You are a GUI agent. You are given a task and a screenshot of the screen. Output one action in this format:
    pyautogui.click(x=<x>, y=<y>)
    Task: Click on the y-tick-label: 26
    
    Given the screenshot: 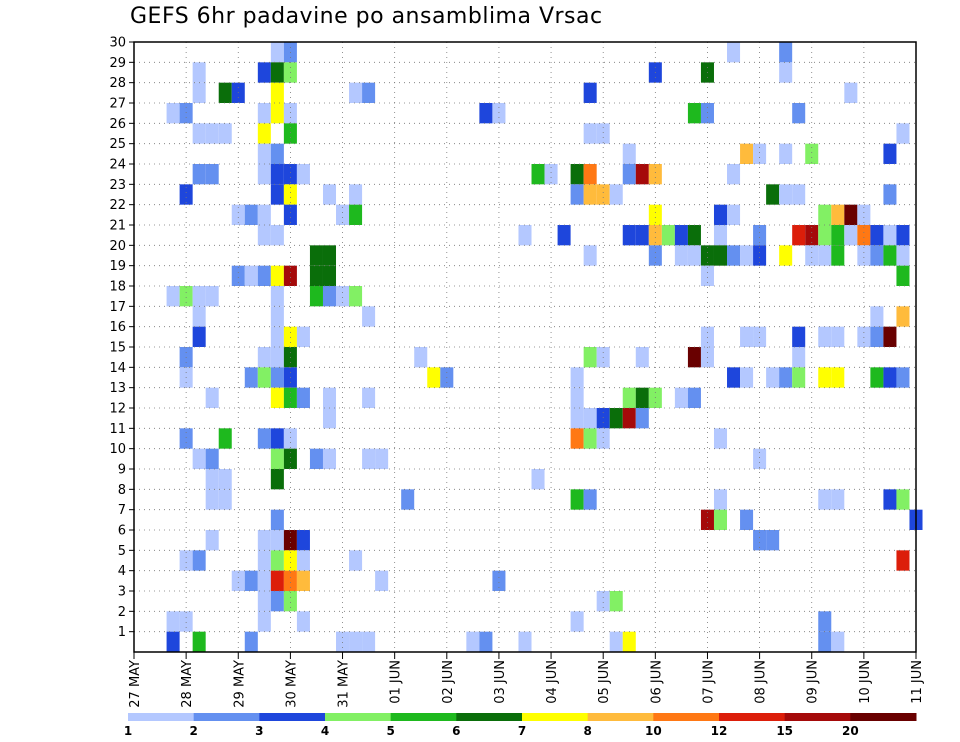 What is the action you would take?
    pyautogui.click(x=117, y=124)
    